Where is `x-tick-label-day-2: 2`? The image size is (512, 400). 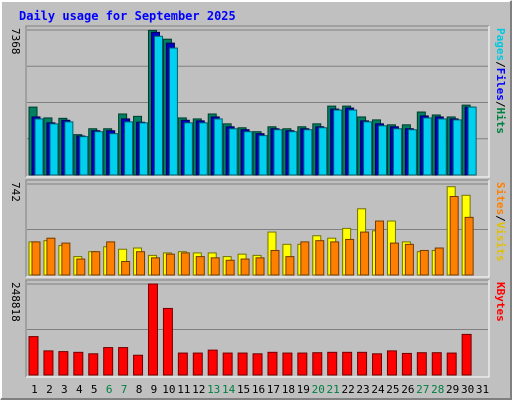 x-tick-label-day-2: 2 is located at coordinates (49, 389).